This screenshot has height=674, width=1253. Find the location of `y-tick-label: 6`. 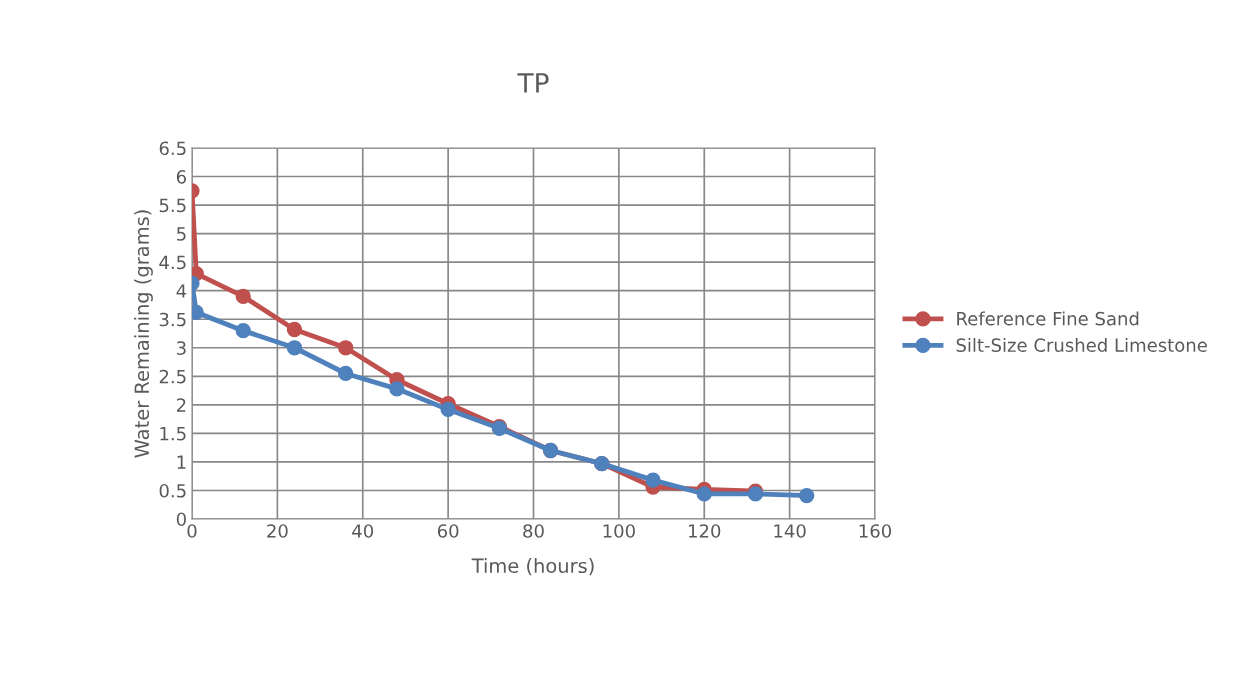

y-tick-label: 6 is located at coordinates (181, 177).